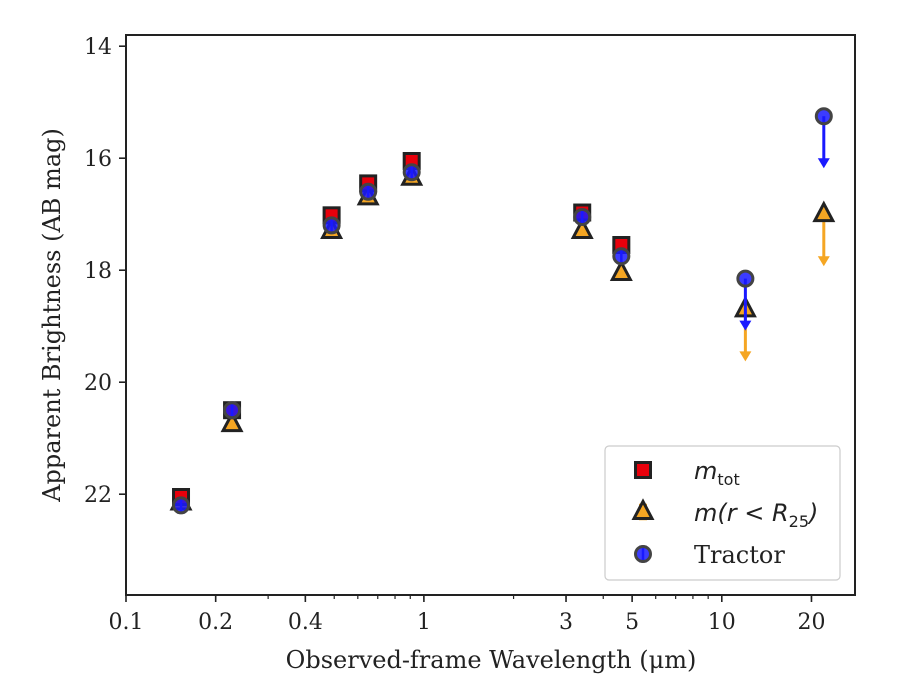 Image resolution: width=900 pixels, height=700 pixels. Describe the element at coordinates (305, 622) in the screenshot. I see `x-tick-label-0.4: 0.4` at that location.